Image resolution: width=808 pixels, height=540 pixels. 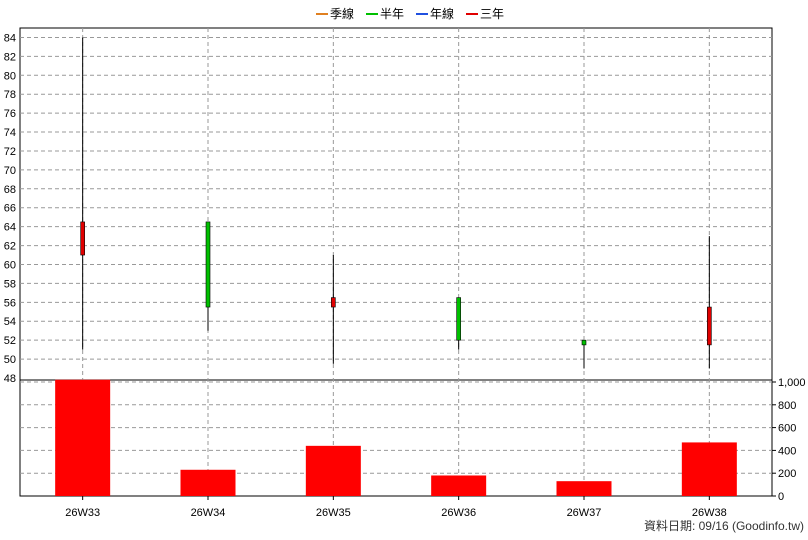 What do you see at coordinates (584, 513) in the screenshot?
I see `x-tick-label: 26W37` at bounding box center [584, 513].